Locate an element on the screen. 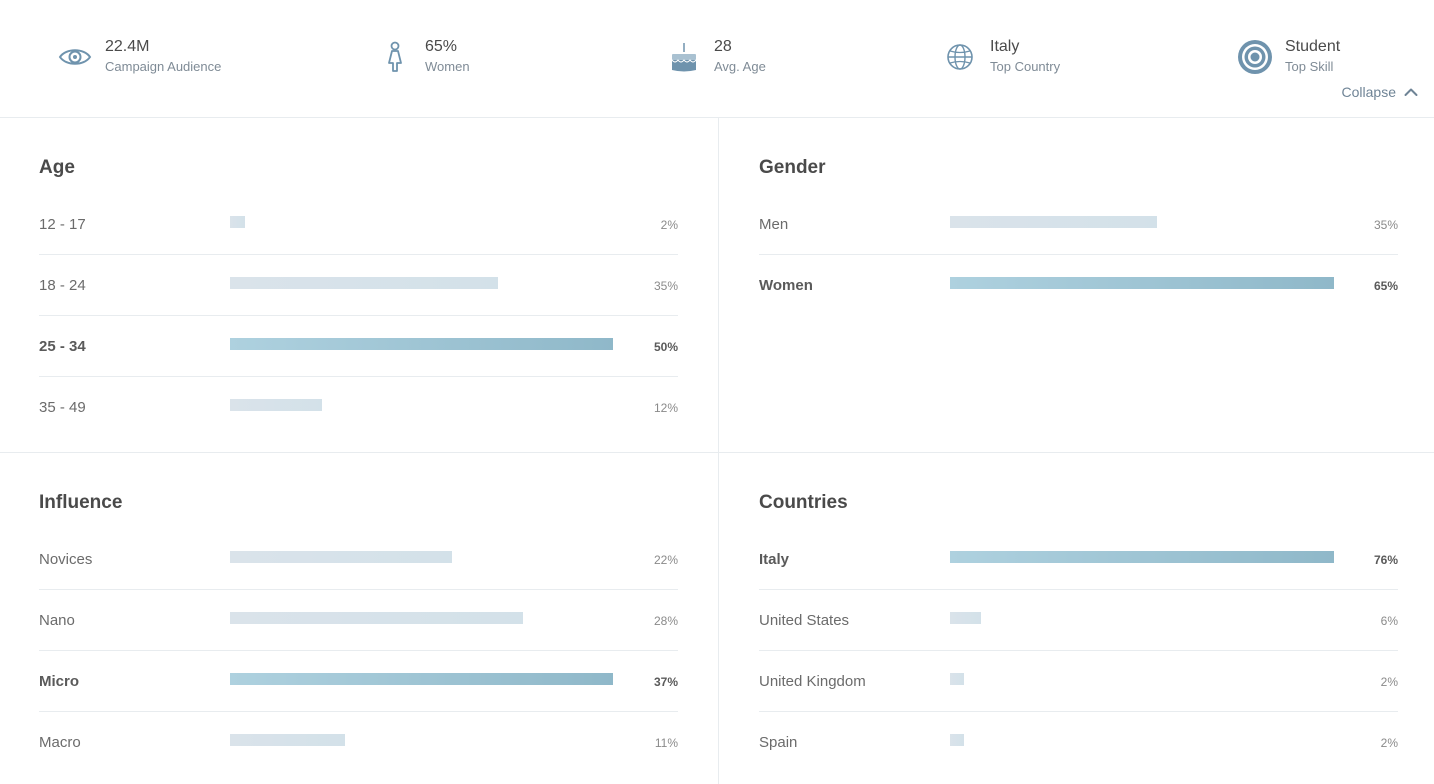  bar-row: United States 6% is located at coordinates (1078, 620).